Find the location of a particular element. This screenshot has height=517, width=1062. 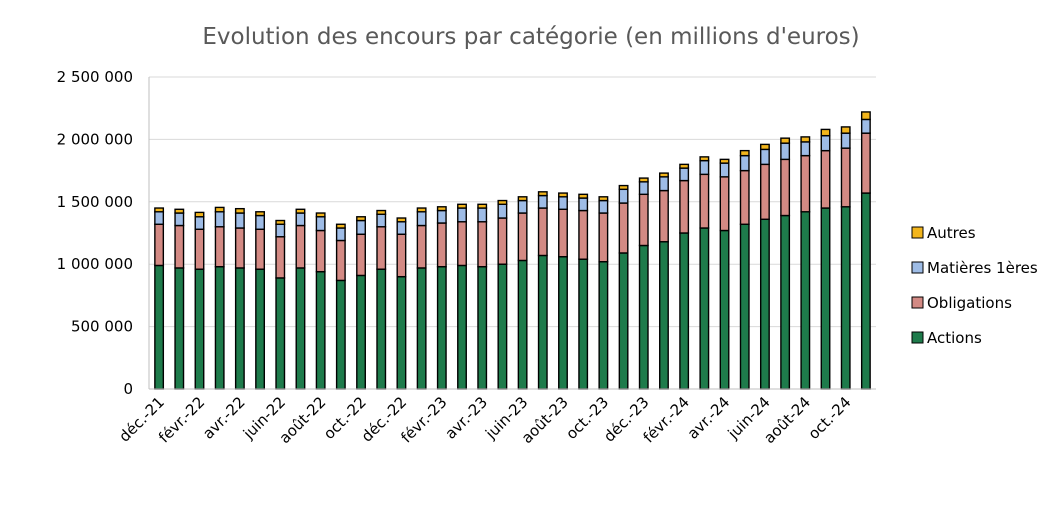

legend-swatch is located at coordinates (917, 337).